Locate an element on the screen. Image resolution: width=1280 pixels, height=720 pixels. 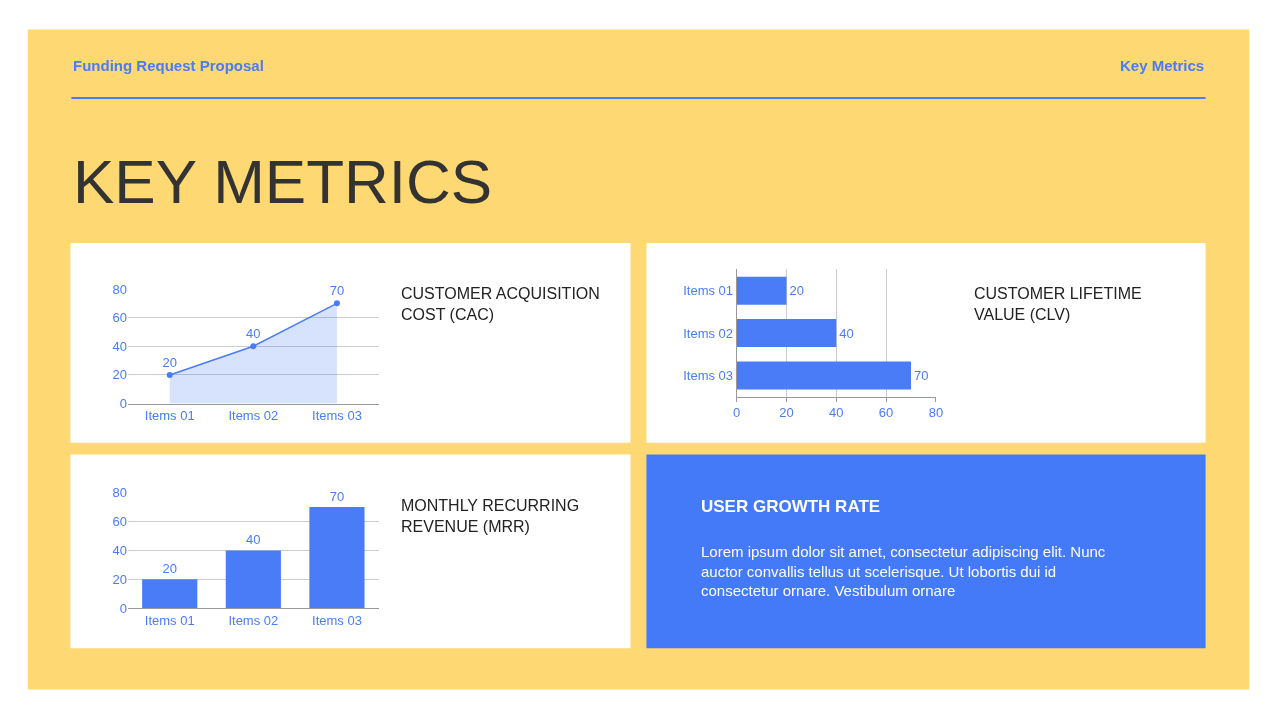
text: Lorem ipsum dolor sit amet, consectetur adipiscing elit. Nunc auctor convallis tellus ut scelerisque. Ut lobortis dui id consectetur ornare. Vestibulum ornare is located at coordinates (903, 571).